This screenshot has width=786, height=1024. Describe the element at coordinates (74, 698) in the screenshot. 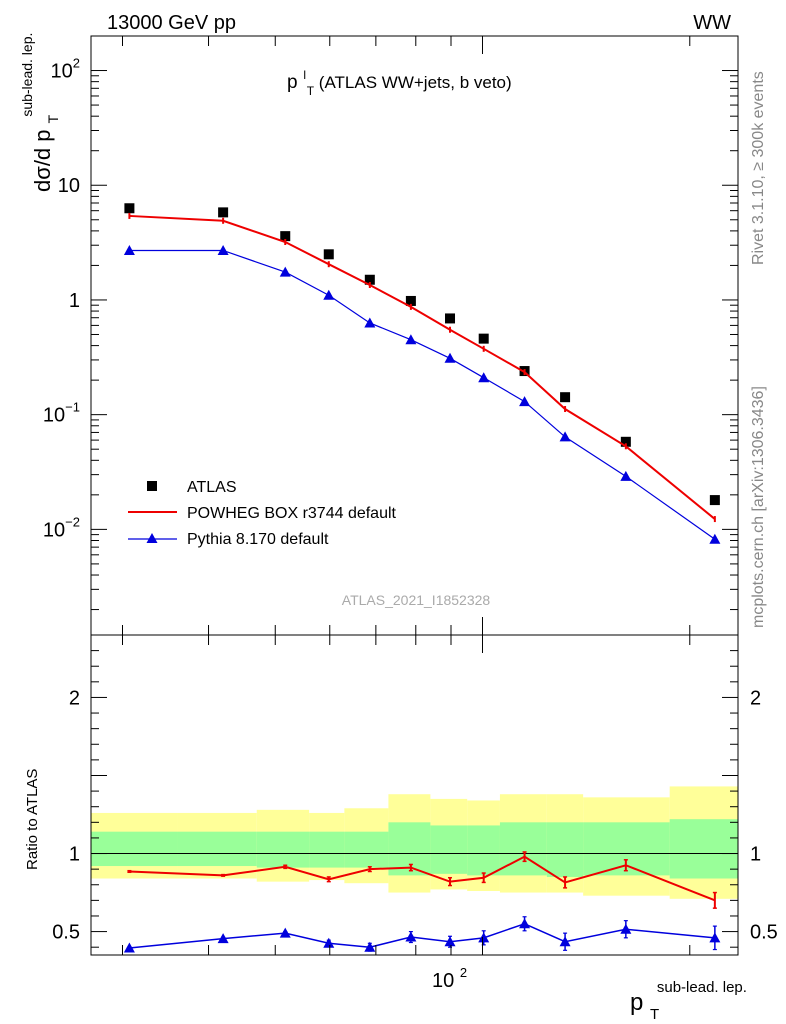

I see `ratio-ytick-label-left: 2` at that location.